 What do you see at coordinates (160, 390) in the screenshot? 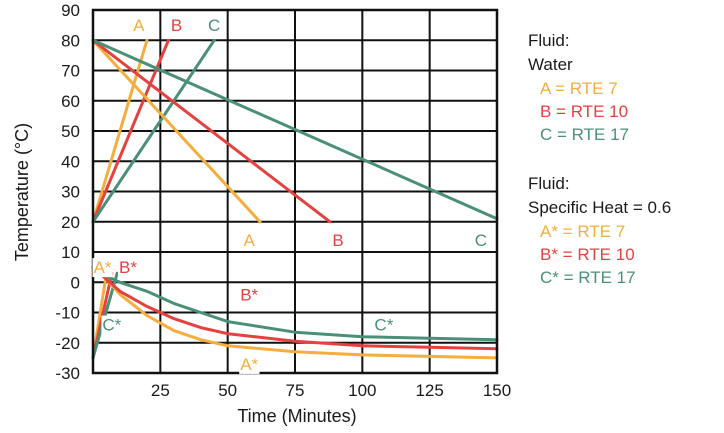
I see `x-tick-label-0: 25` at bounding box center [160, 390].